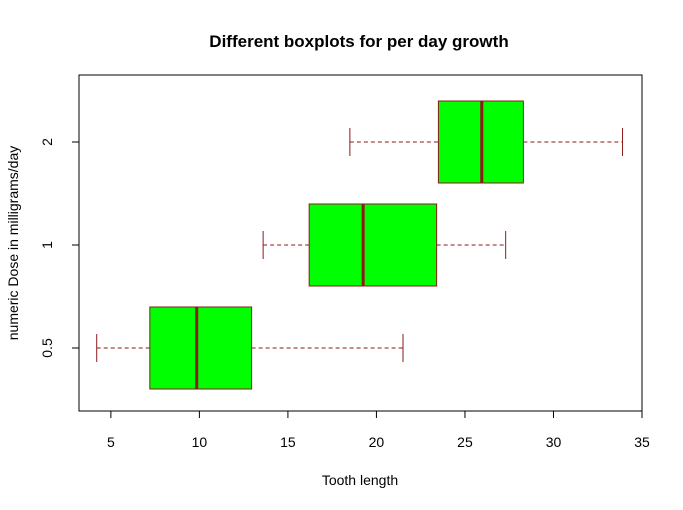 This screenshot has width=683, height=510. Describe the element at coordinates (465, 442) in the screenshot. I see `x-tick-label: 25` at that location.